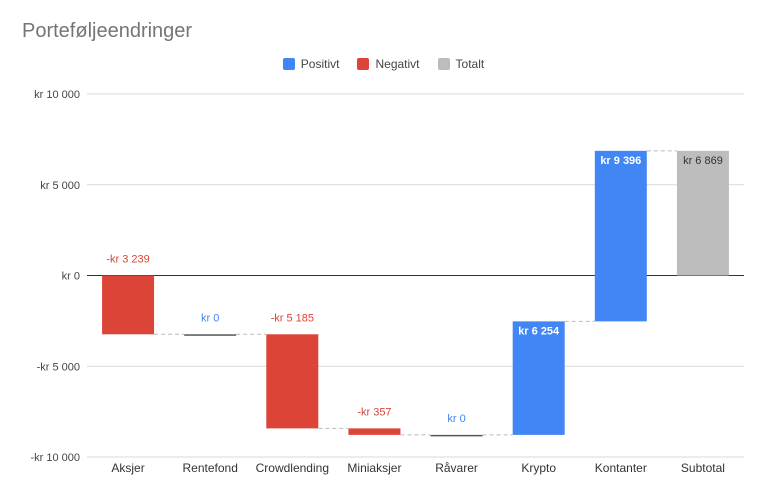  I want to click on x-tick-label: Kontanter, so click(621, 468).